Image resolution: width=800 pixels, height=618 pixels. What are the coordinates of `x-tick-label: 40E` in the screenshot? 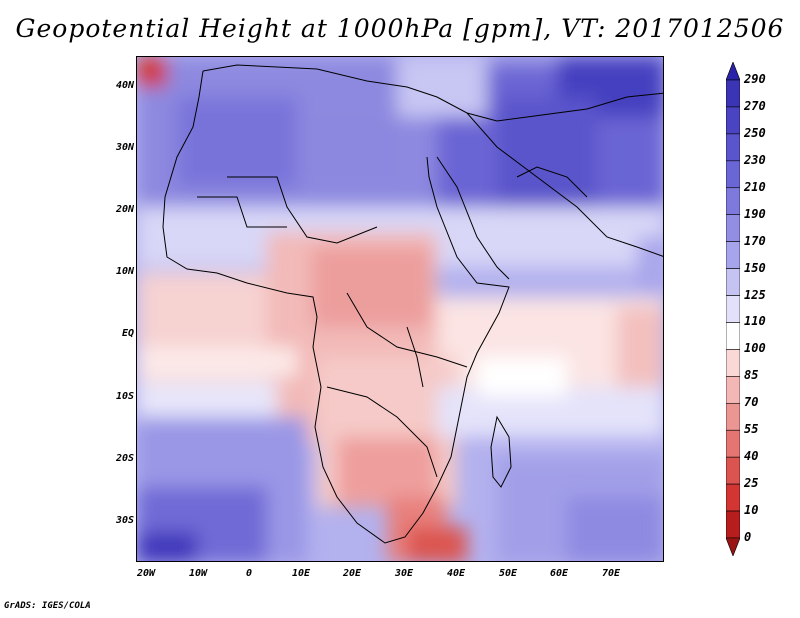 It's located at (456, 573).